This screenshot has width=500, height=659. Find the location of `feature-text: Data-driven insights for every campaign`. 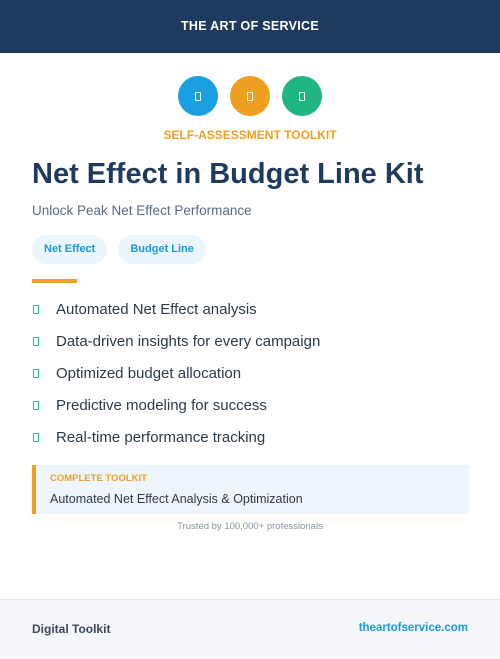

feature-text: Data-driven insights for every campaign is located at coordinates (188, 341).